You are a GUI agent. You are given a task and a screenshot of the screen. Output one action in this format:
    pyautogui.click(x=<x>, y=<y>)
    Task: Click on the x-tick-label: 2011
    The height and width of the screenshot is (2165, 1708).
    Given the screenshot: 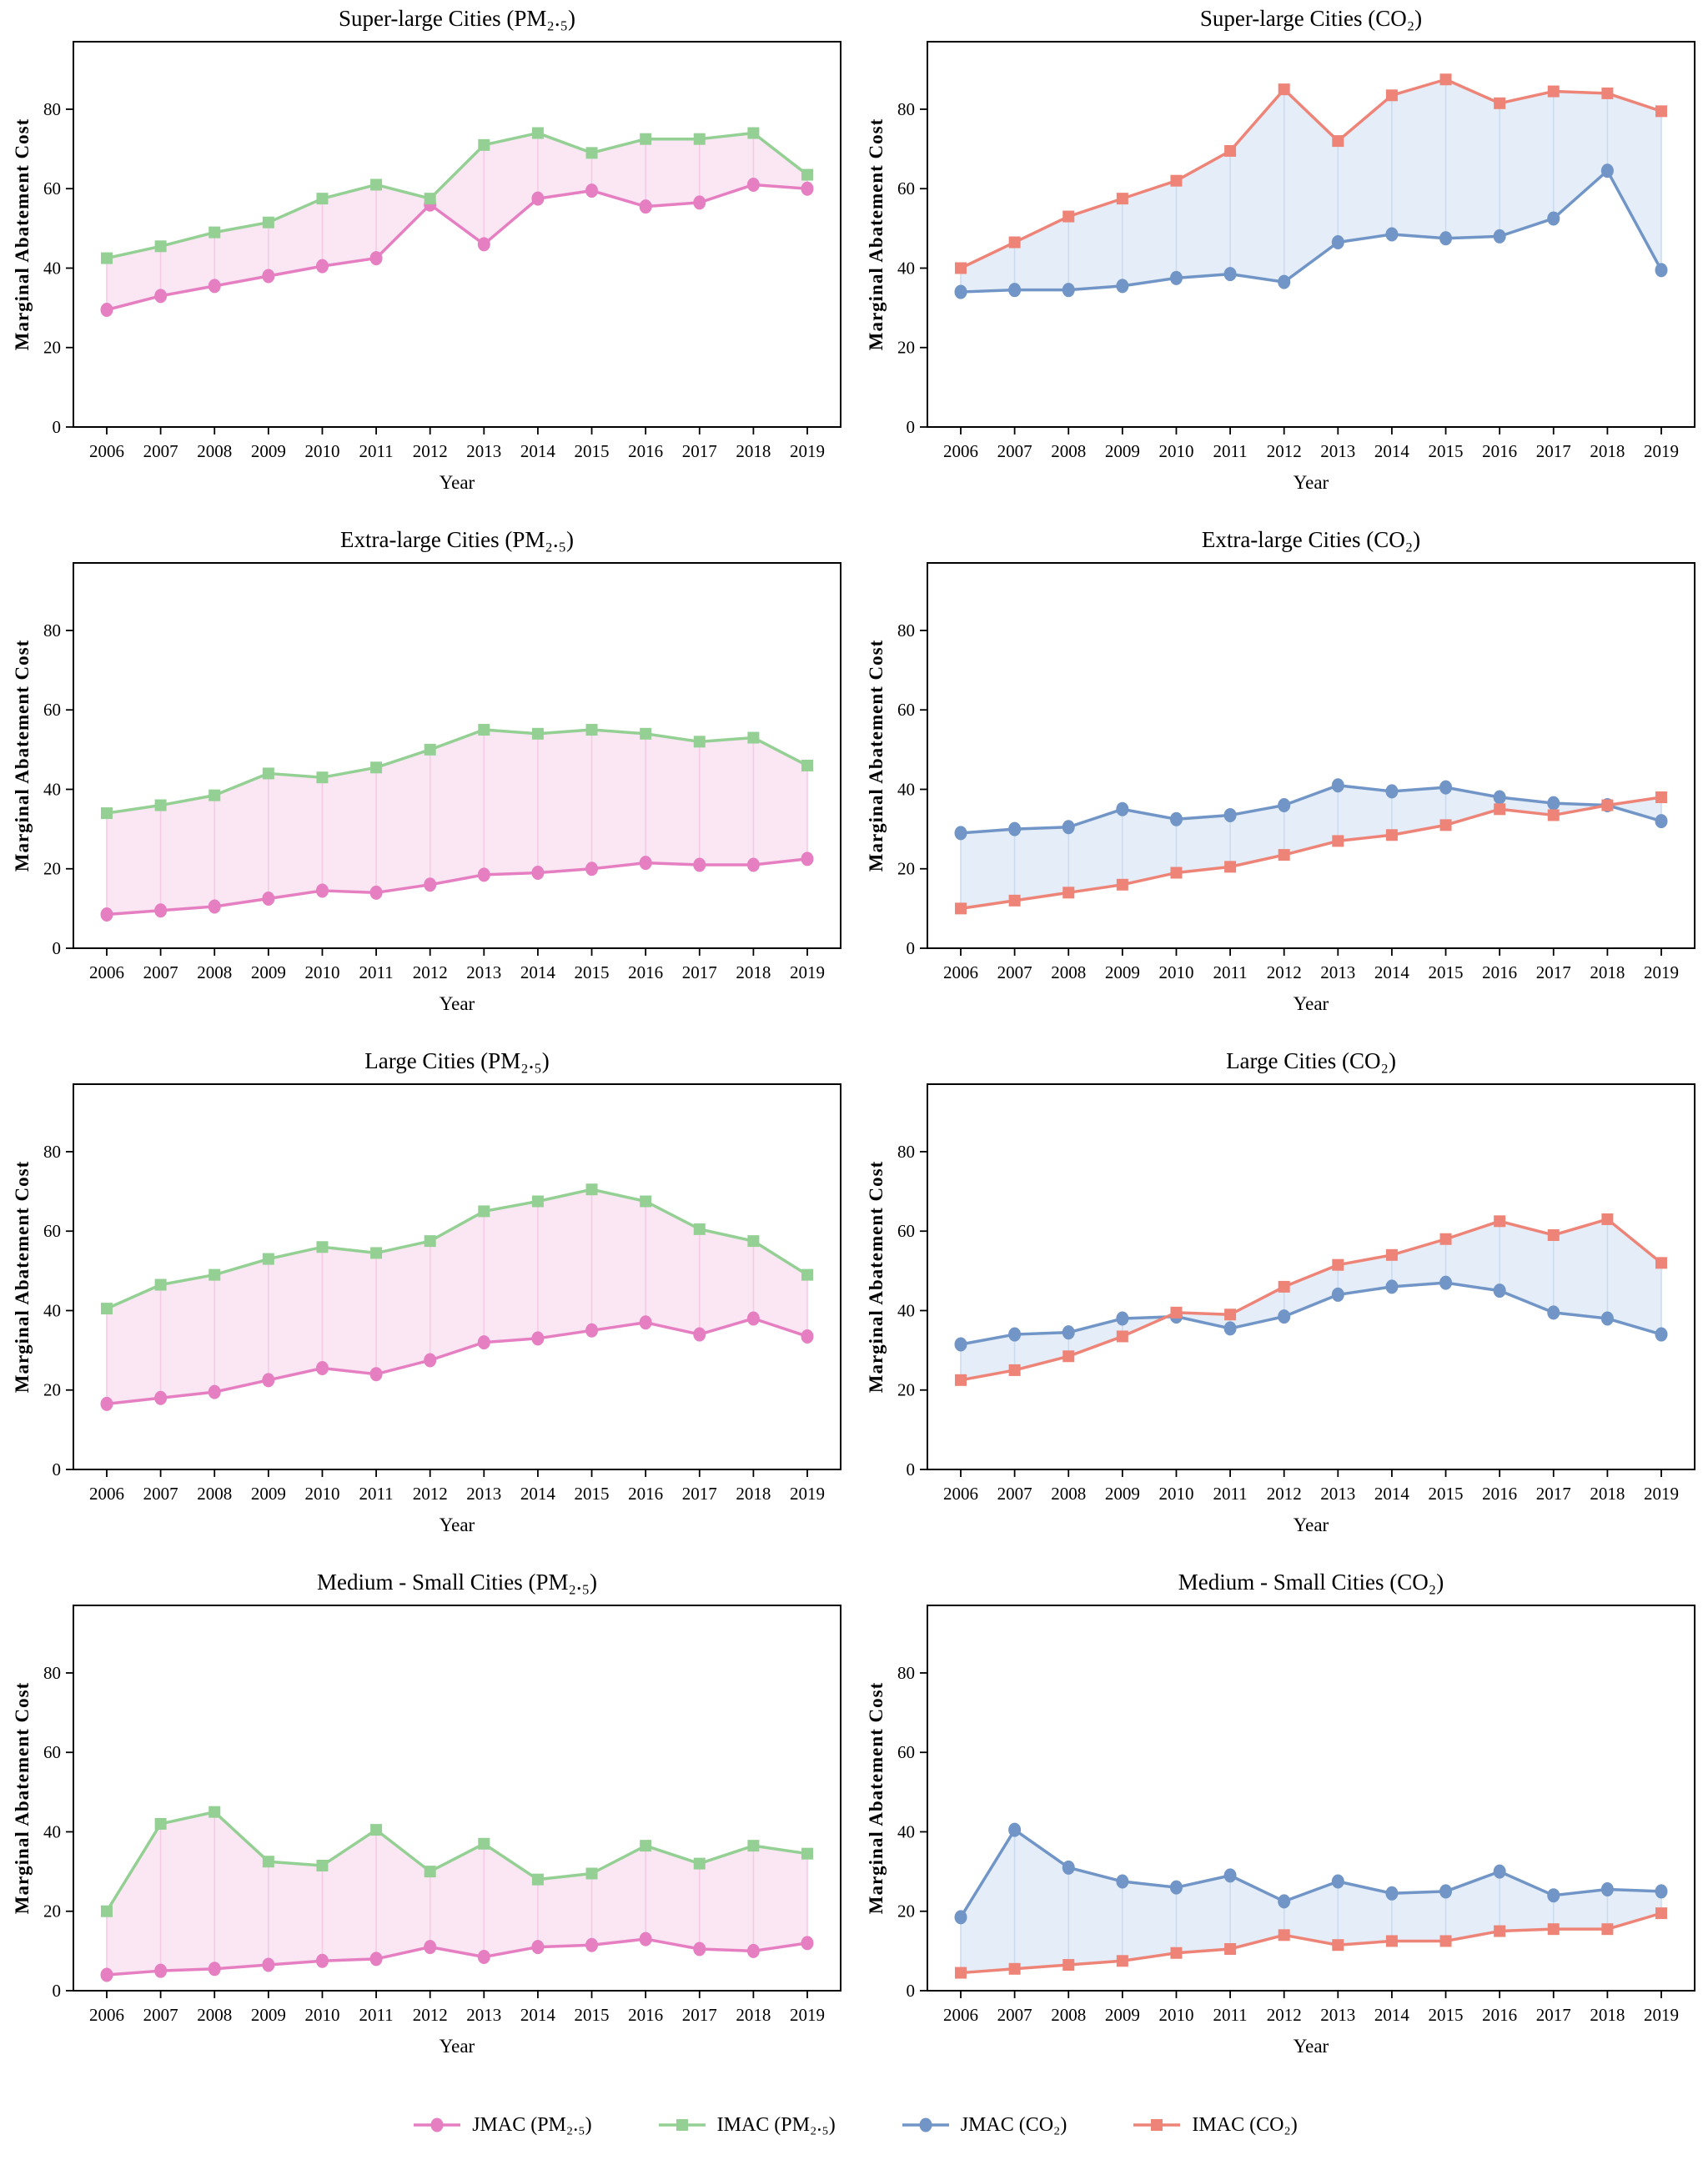 What is the action you would take?
    pyautogui.click(x=376, y=451)
    